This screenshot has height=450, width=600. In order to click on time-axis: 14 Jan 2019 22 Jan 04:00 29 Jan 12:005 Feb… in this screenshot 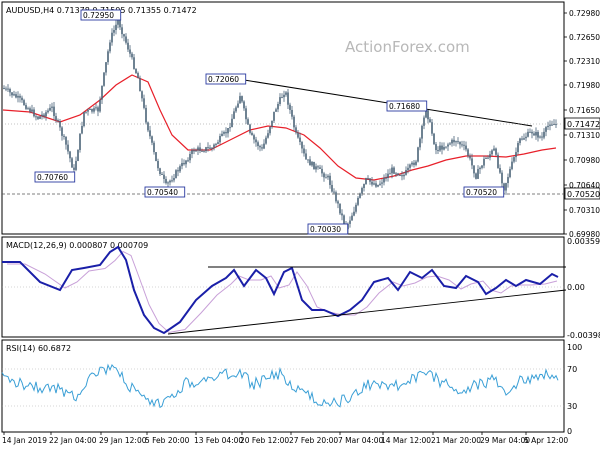, I will do `click(285, 438)`.